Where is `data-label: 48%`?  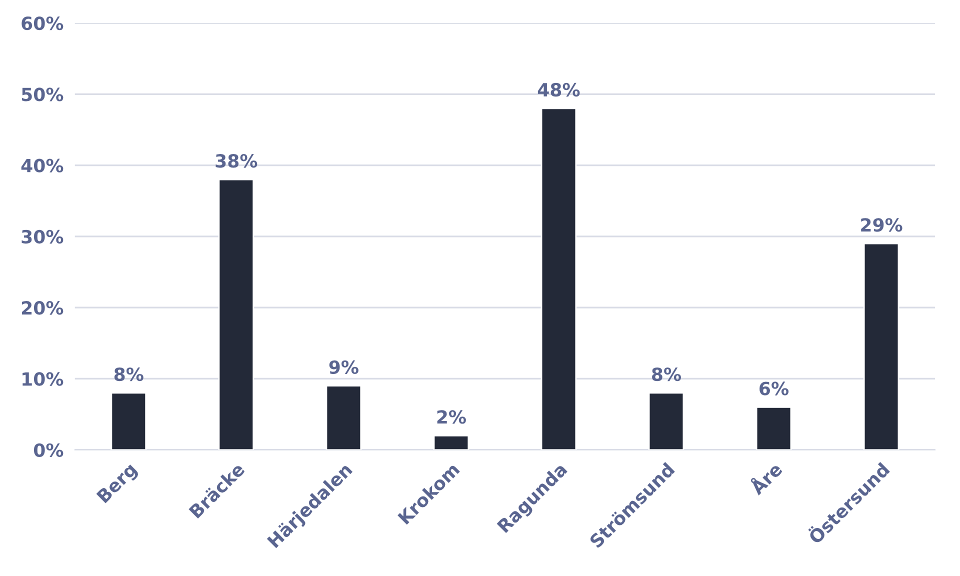 data-label: 48% is located at coordinates (559, 89).